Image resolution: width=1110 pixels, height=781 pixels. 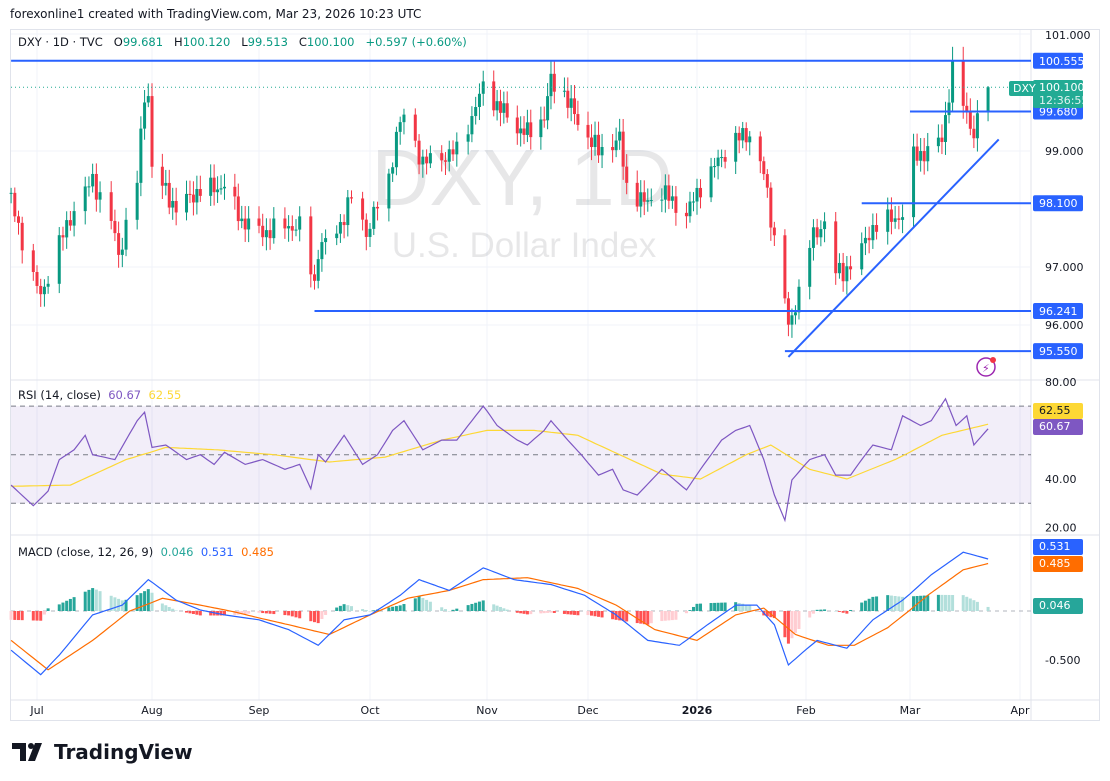 I want to click on tradingview-logo: TradingView, so click(x=102, y=752).